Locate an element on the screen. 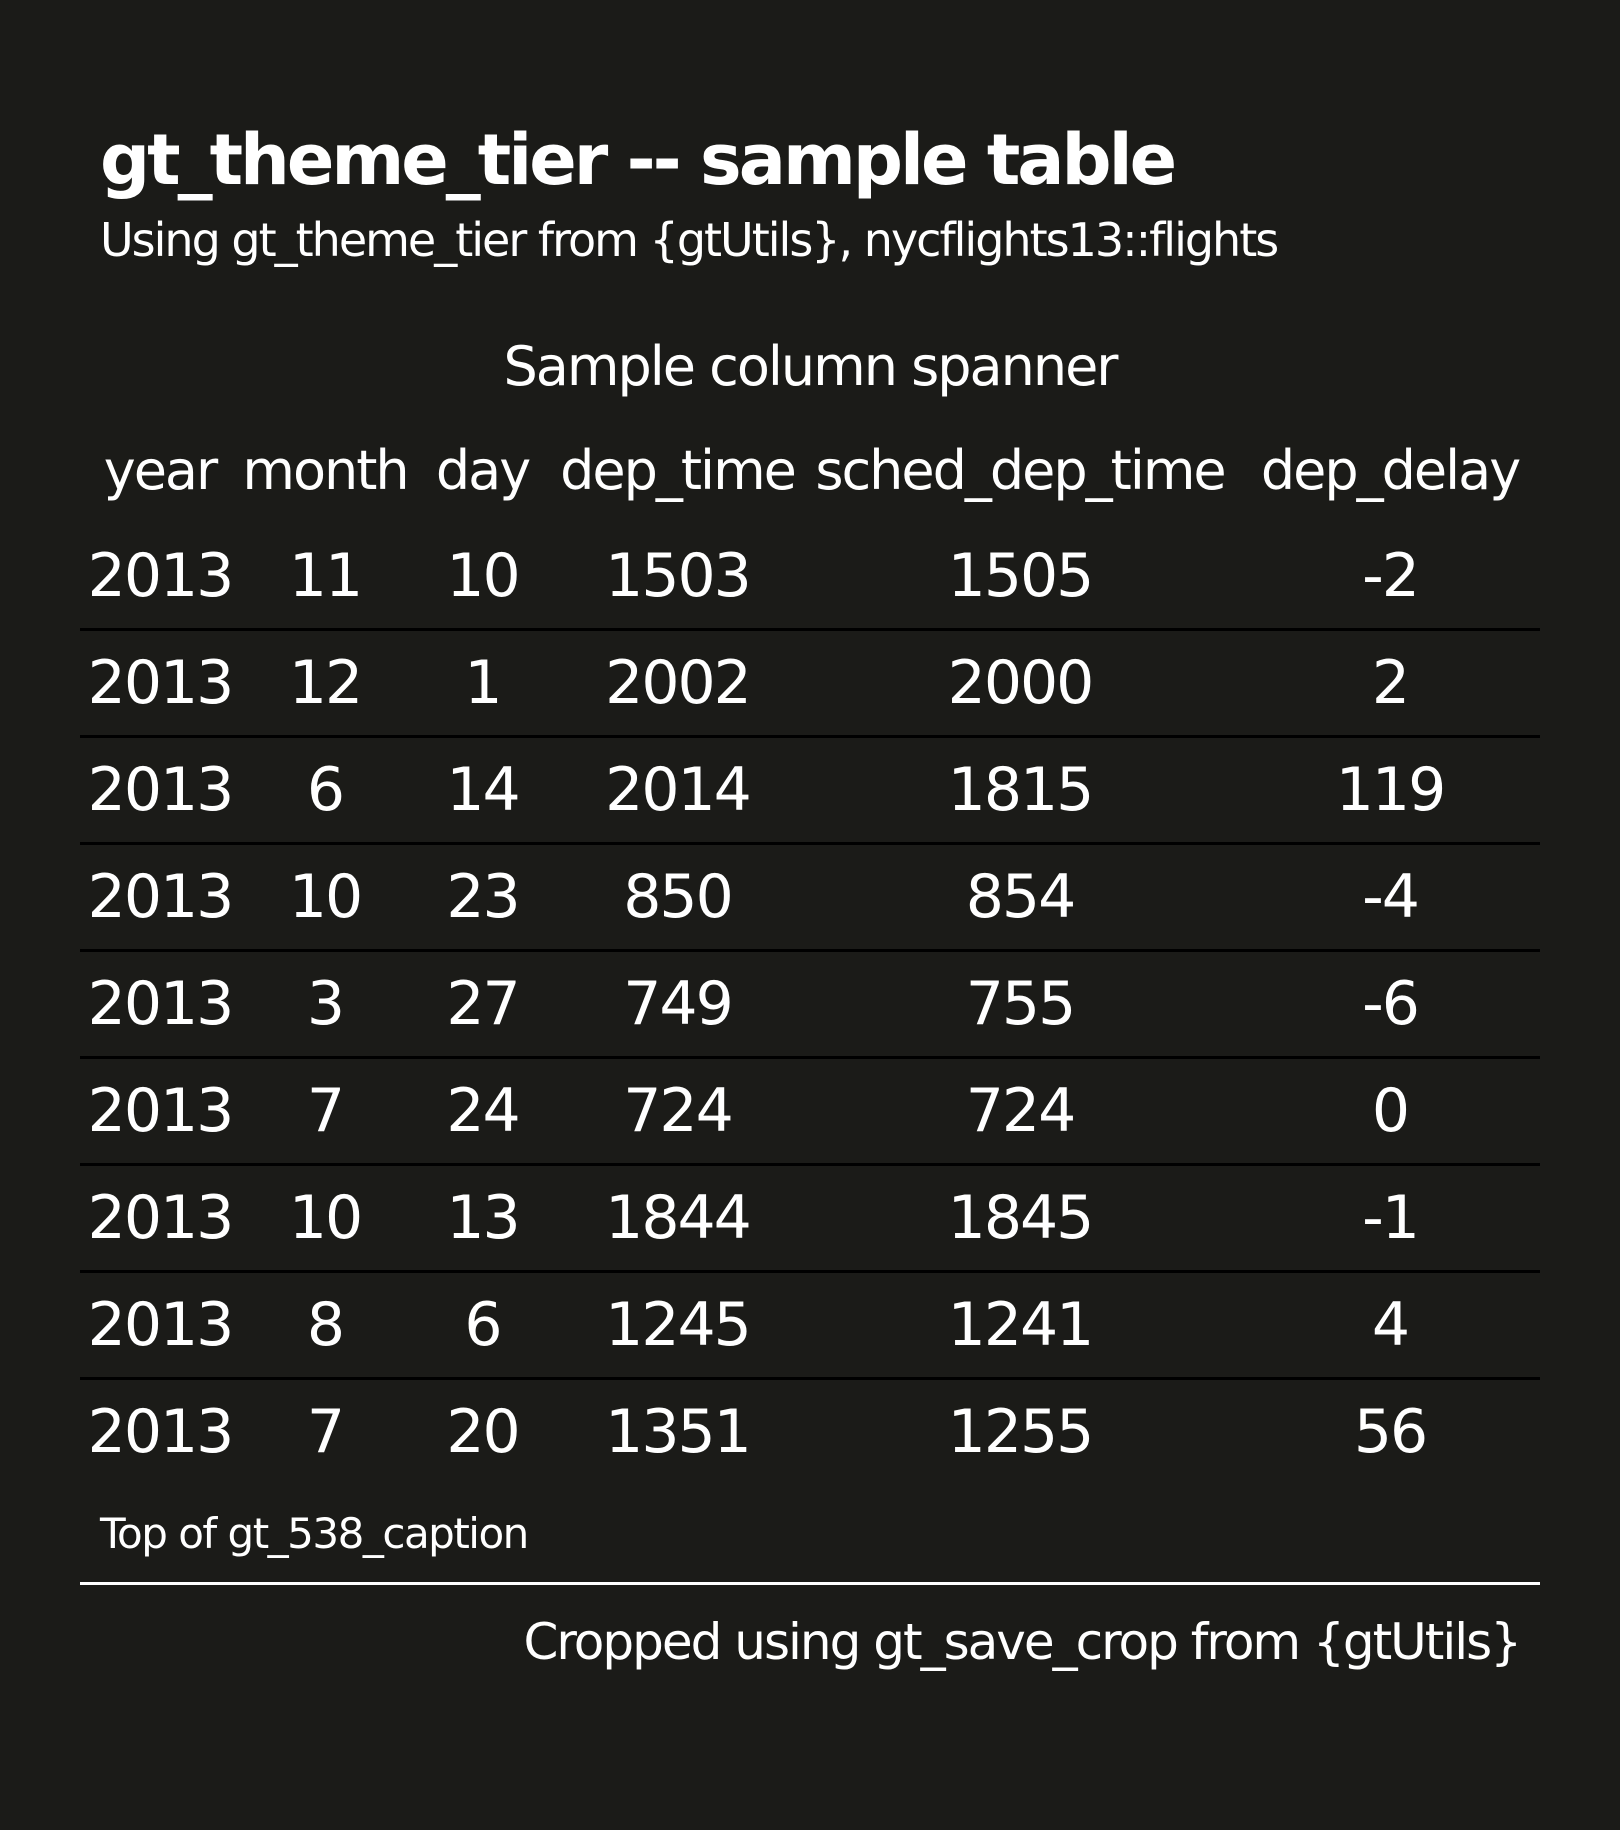  cell-sched-dep-time: 1255 is located at coordinates (1020, 1430).